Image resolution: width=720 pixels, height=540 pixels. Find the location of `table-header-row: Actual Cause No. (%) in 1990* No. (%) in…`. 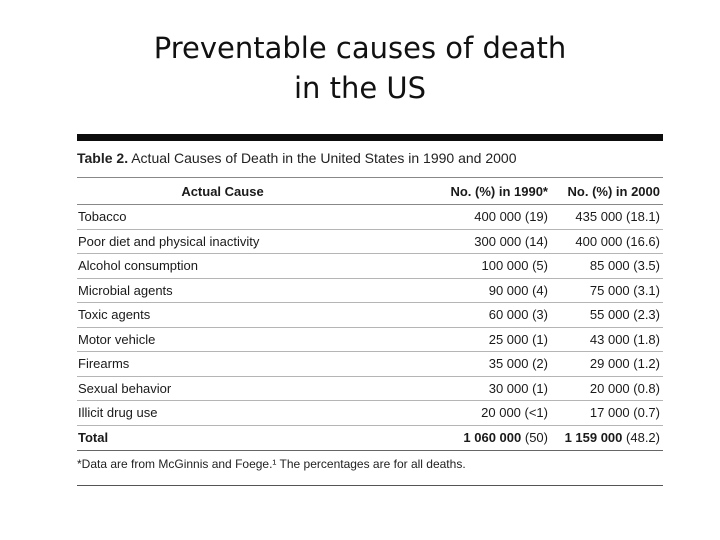

table-header-row: Actual Cause No. (%) in 1990* No. (%) in… is located at coordinates (370, 191).